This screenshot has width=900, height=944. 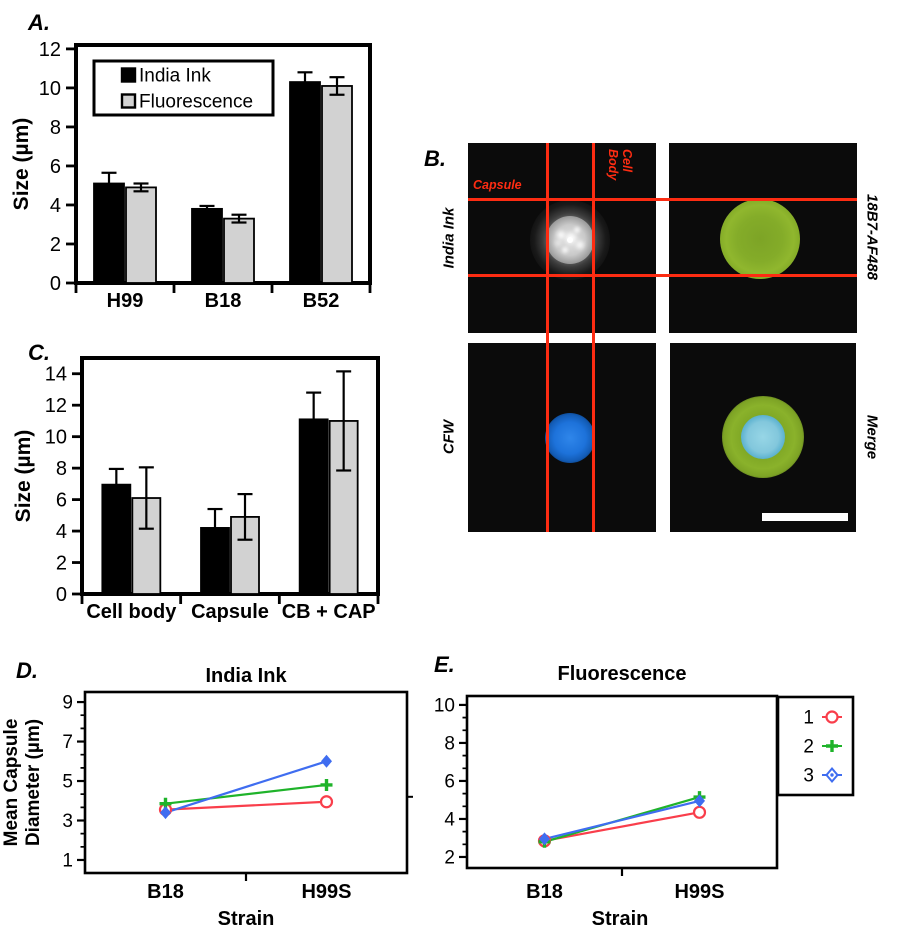 What do you see at coordinates (67, 860) in the screenshot?
I see `y-tick-label: 1` at bounding box center [67, 860].